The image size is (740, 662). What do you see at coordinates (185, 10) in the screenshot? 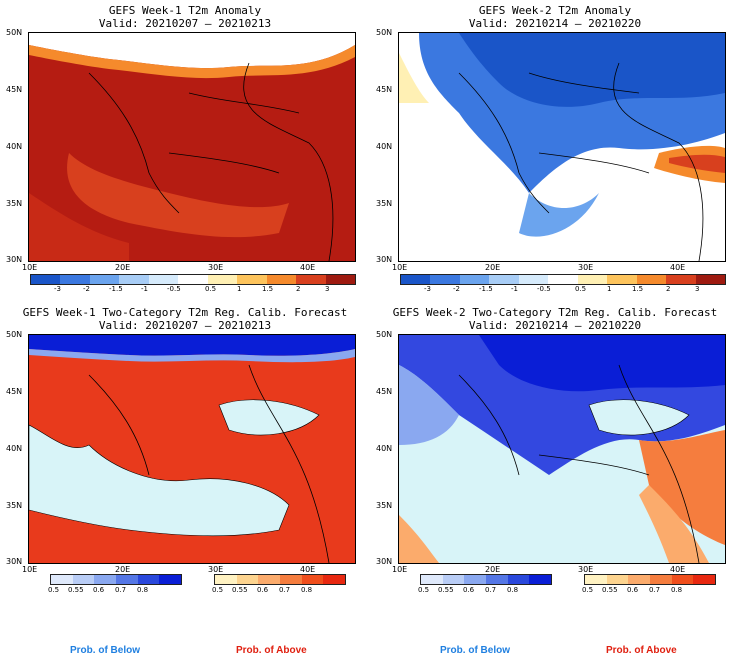
I see `panel-title: GEFS Week-1 T2m Anomaly` at bounding box center [185, 10].